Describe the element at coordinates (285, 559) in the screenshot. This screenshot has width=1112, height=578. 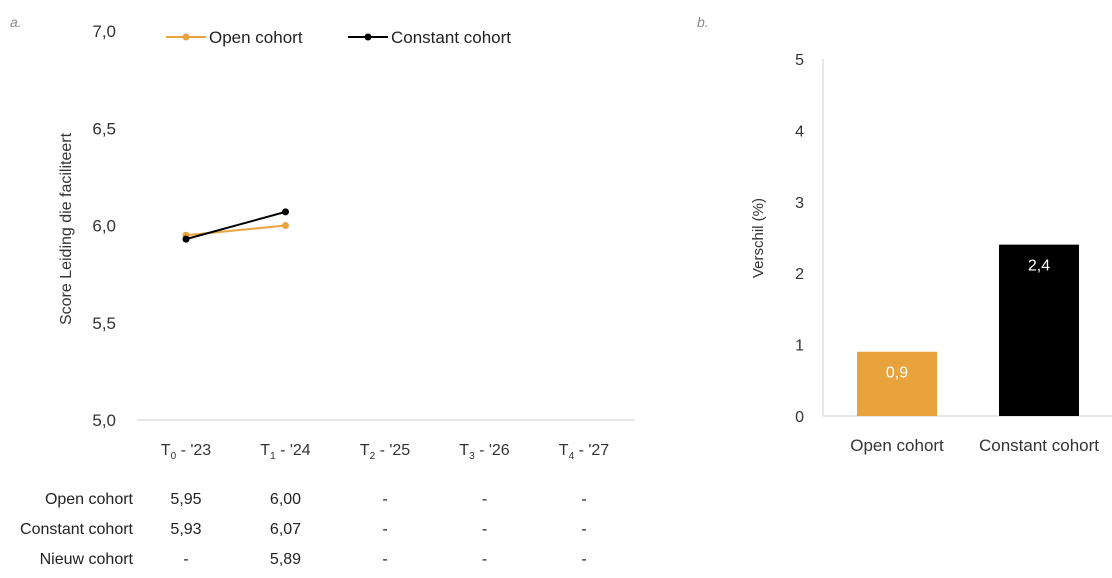
I see `table-cell: 5,89` at that location.